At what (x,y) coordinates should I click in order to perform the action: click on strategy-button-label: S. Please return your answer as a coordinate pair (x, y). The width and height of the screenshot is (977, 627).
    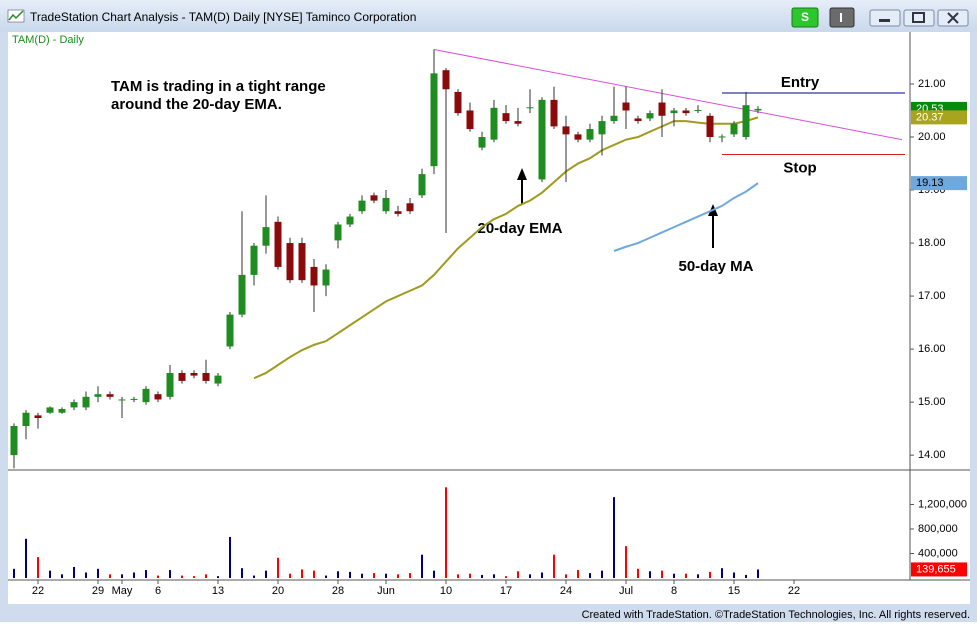
    Looking at the image, I should click on (805, 17).